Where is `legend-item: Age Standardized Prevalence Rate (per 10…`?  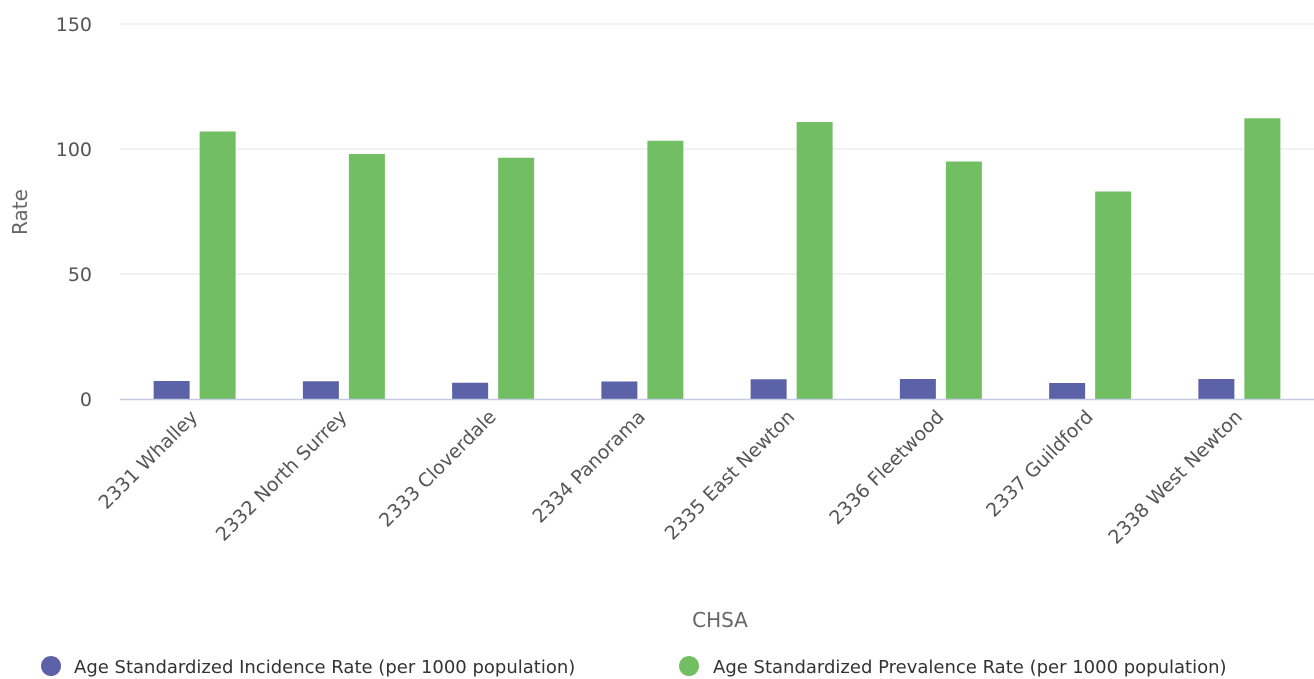
legend-item: Age Standardized Prevalence Rate (per 10… is located at coordinates (953, 667).